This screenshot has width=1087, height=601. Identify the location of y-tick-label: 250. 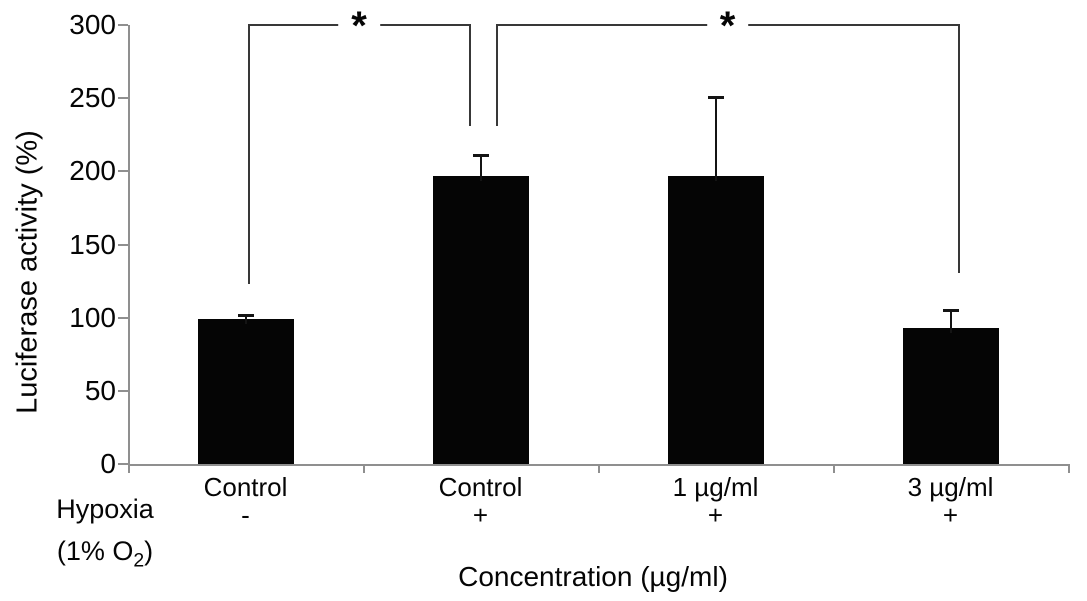
(92, 98).